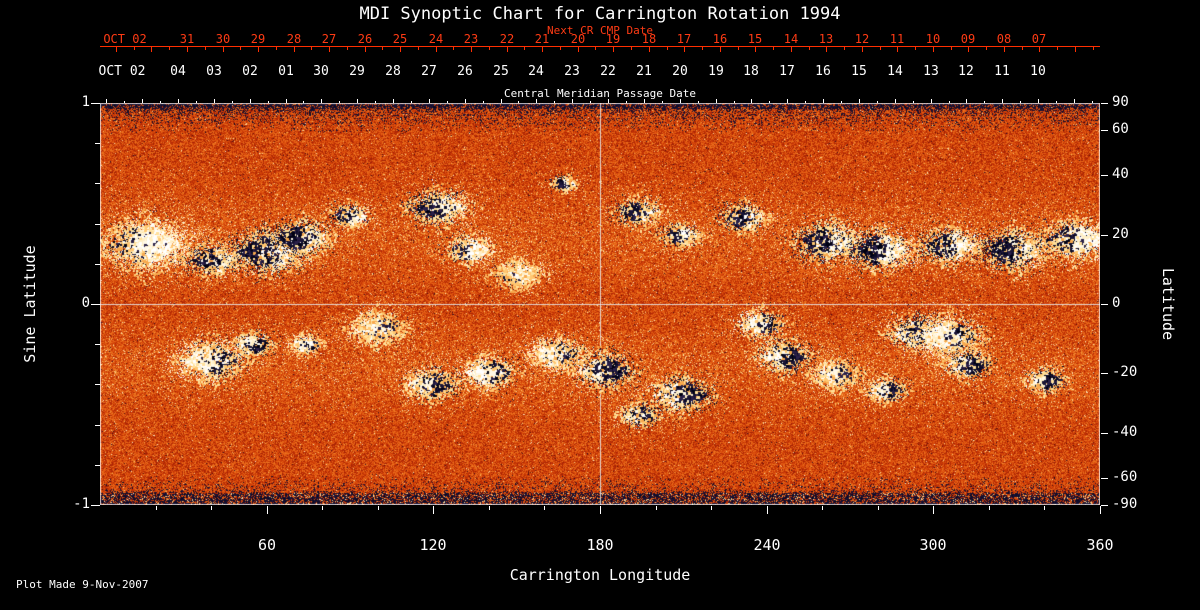 The width and height of the screenshot is (1200, 610). What do you see at coordinates (600, 545) in the screenshot?
I see `x-tick-label: 180` at bounding box center [600, 545].